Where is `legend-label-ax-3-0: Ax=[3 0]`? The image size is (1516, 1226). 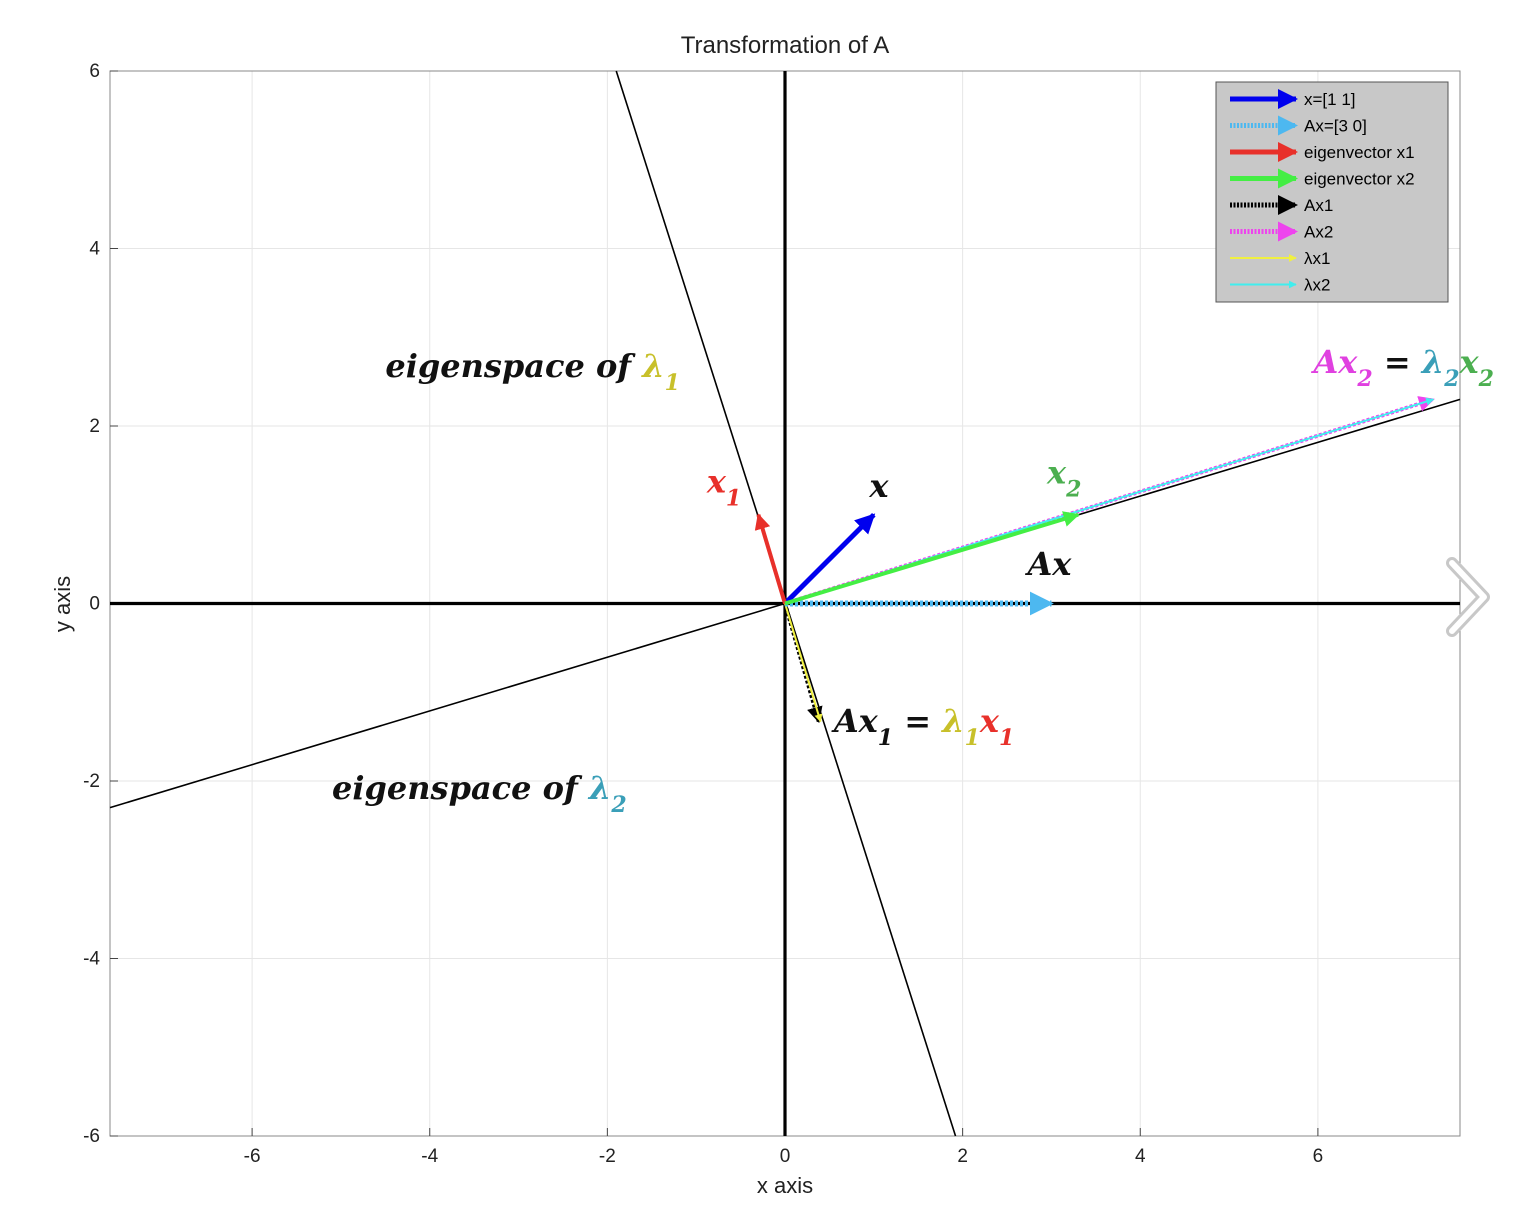
legend-label-ax-3-0: Ax=[3 0] is located at coordinates (1335, 126).